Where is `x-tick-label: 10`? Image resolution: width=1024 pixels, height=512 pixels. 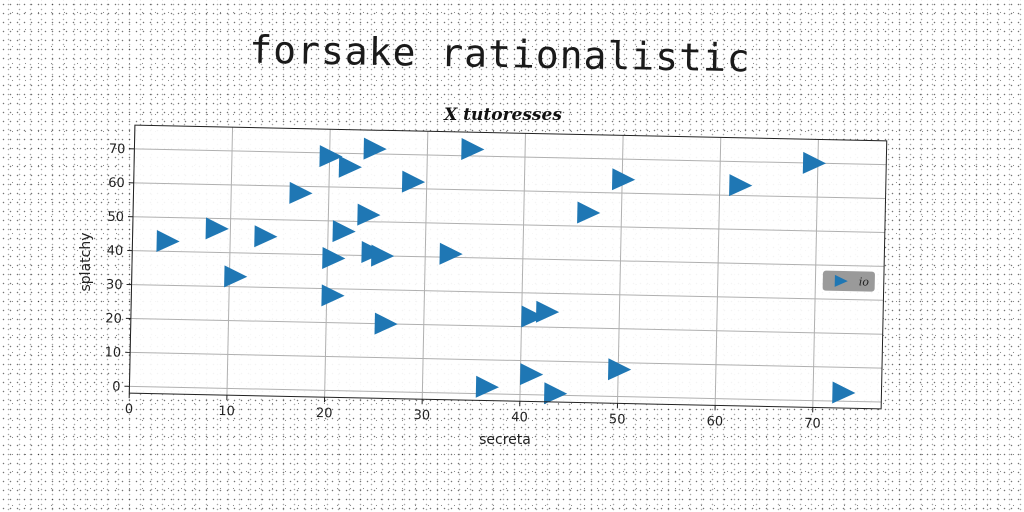 x-tick-label: 10 is located at coordinates (226, 411).